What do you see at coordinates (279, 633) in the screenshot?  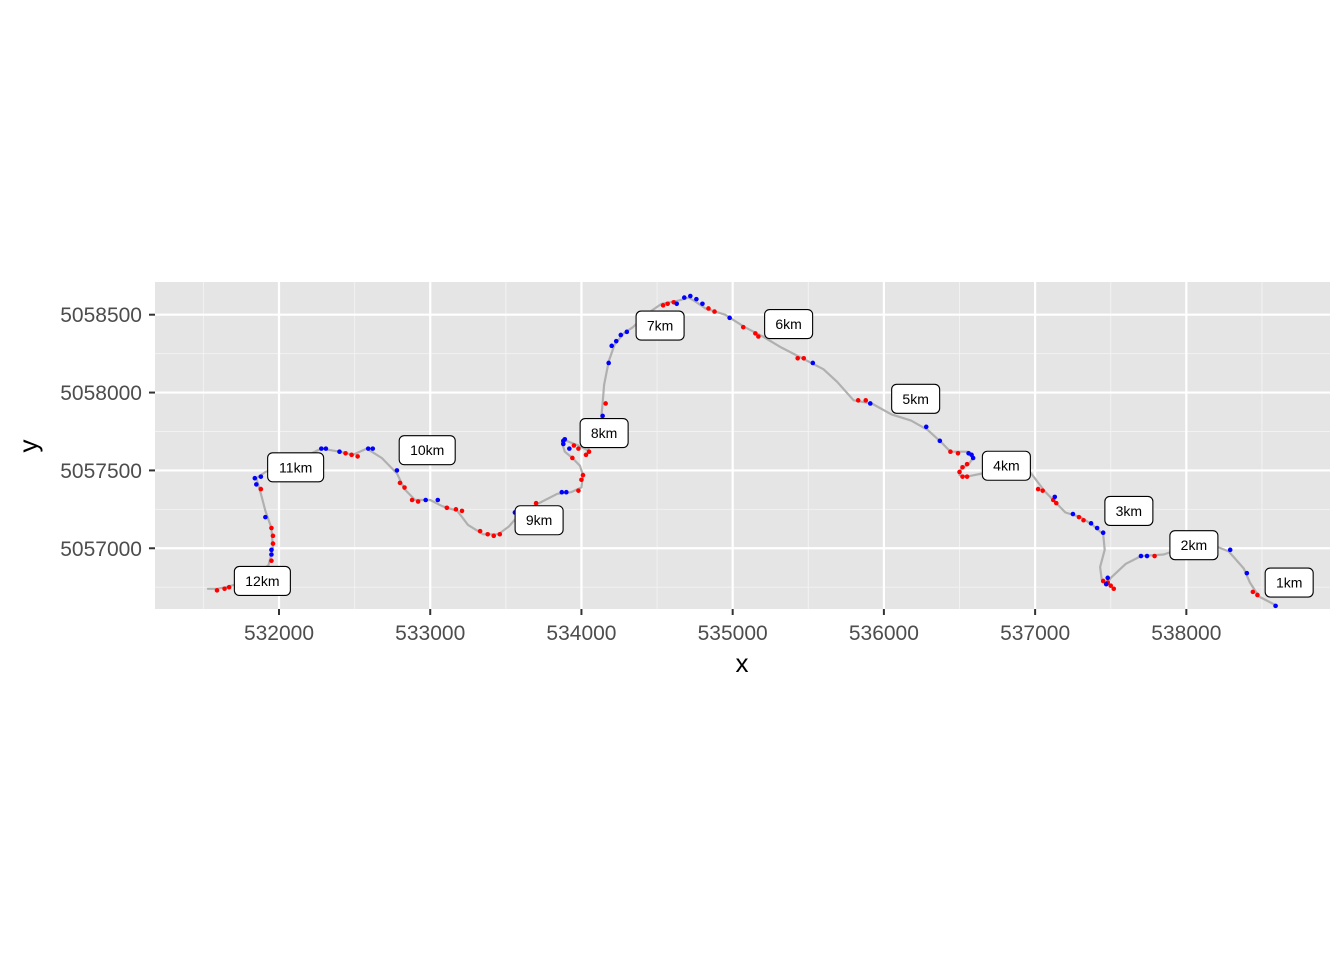 I see `x-tick-label: 532000` at bounding box center [279, 633].